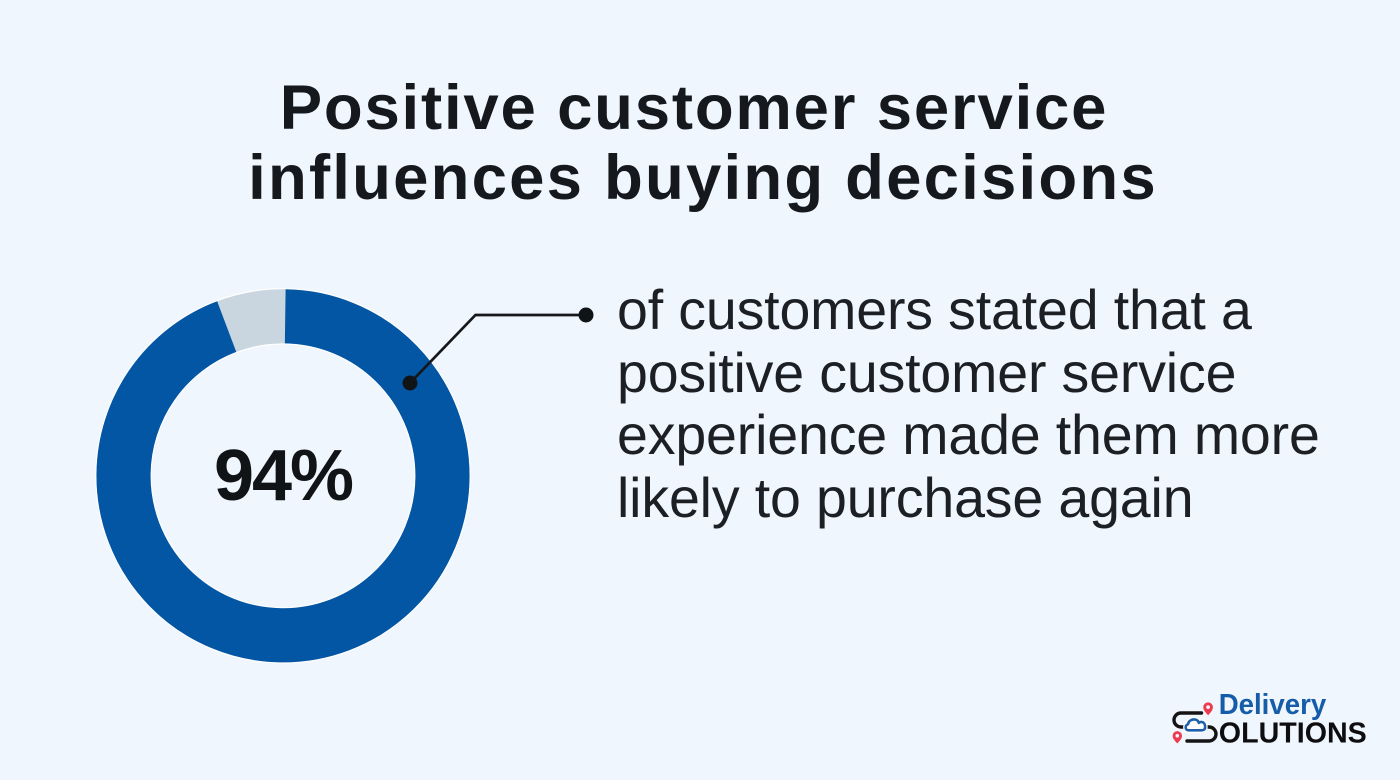 The height and width of the screenshot is (780, 1400). What do you see at coordinates (1273, 705) in the screenshot?
I see `svg-text: Delivery` at bounding box center [1273, 705].